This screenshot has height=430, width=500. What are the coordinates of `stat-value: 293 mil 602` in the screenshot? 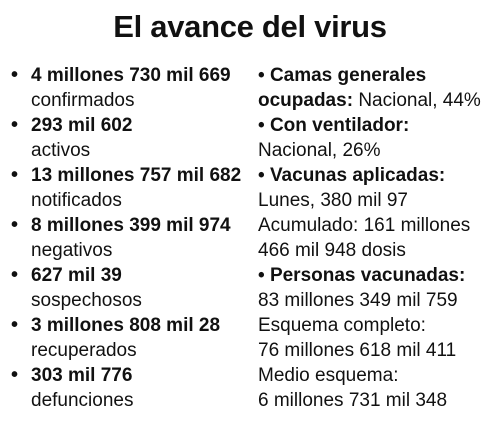 It's located at (82, 125).